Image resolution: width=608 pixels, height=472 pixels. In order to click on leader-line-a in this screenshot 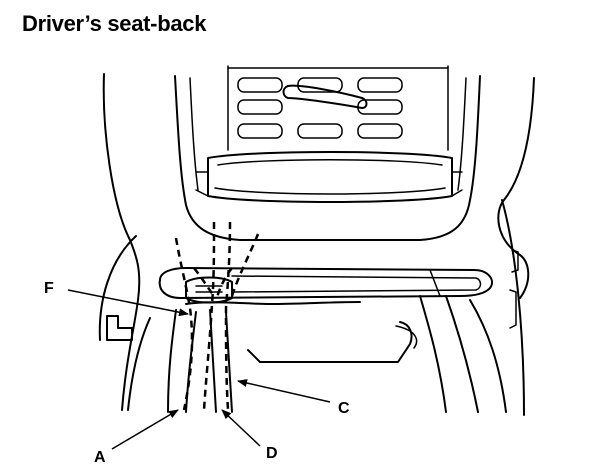, I will do `click(145, 429)`.